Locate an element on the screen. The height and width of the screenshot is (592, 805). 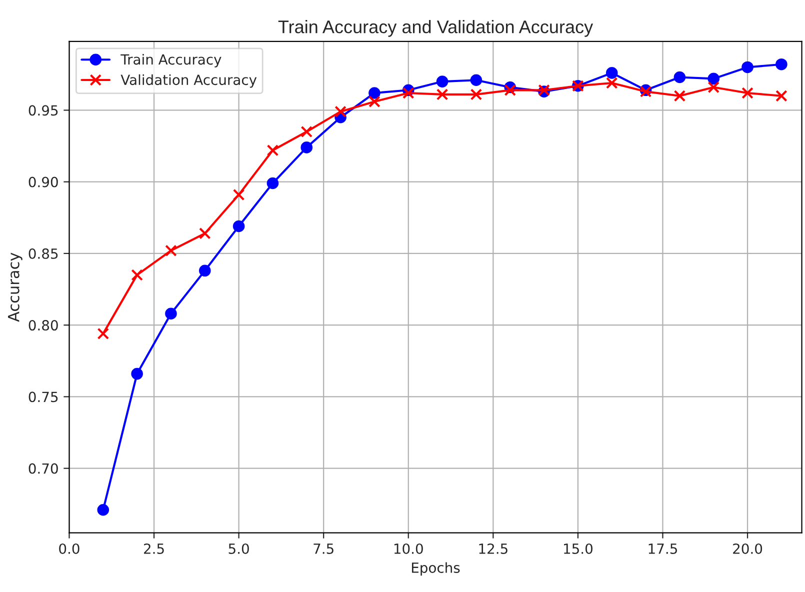
y-tick-label: 0.80 is located at coordinates (43, 325).